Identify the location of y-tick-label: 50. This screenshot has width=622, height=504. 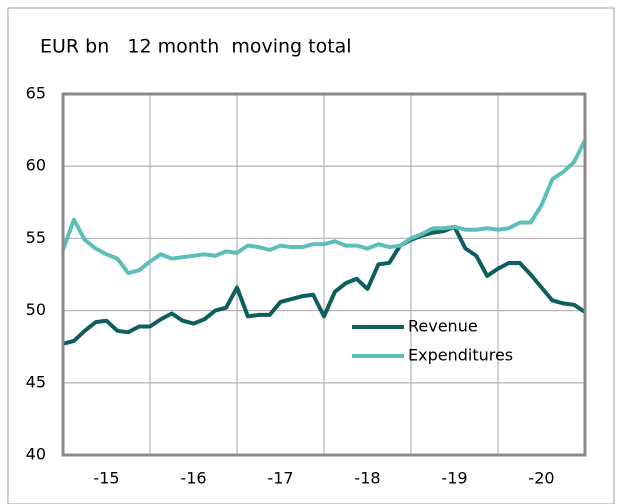
(36, 309).